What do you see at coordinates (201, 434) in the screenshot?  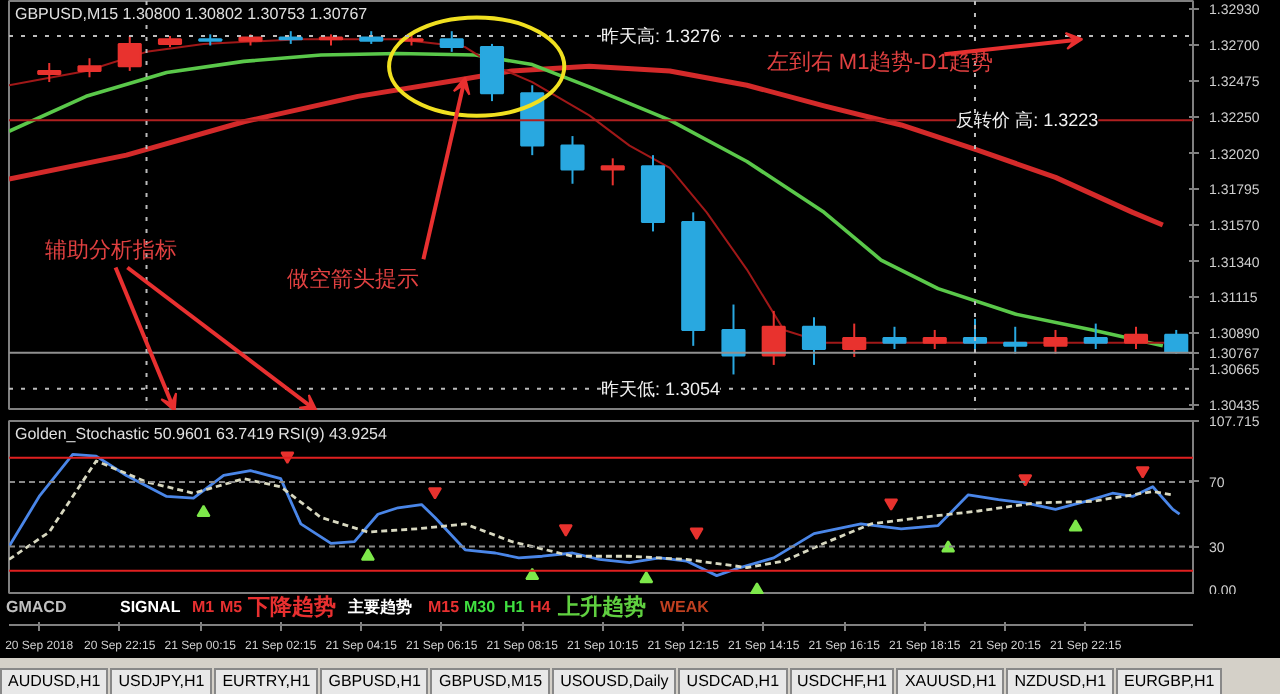 I see `chart-title: Golden_Stochastic 50.9601 63.7419 RSI(9) 43.9254` at bounding box center [201, 434].